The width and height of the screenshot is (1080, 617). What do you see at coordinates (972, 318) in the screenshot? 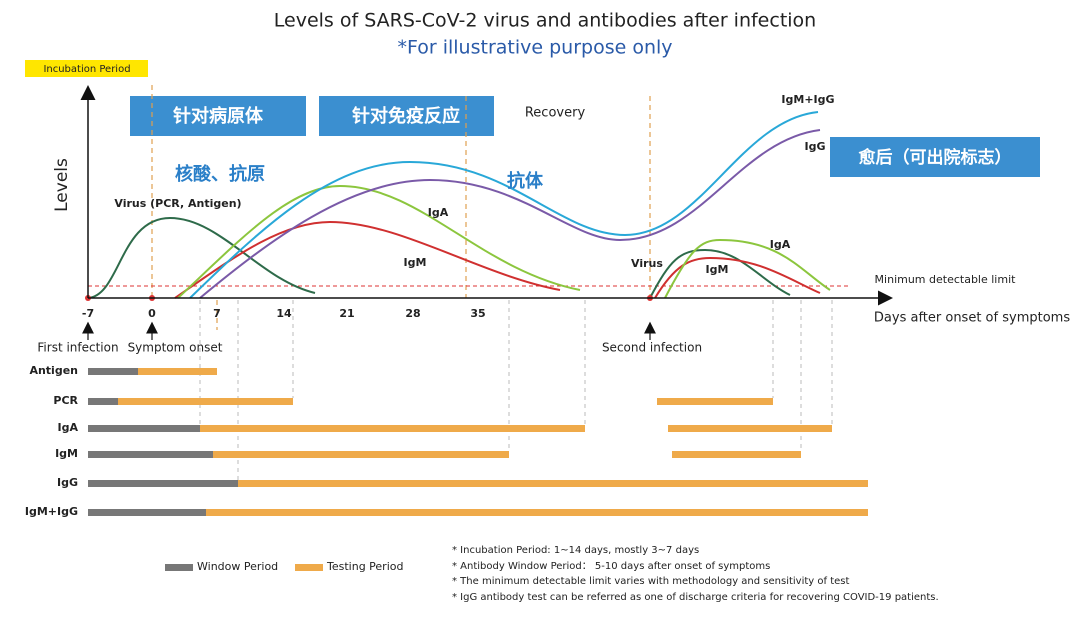
I see `x-label: Days after onset of symptoms` at bounding box center [972, 318].